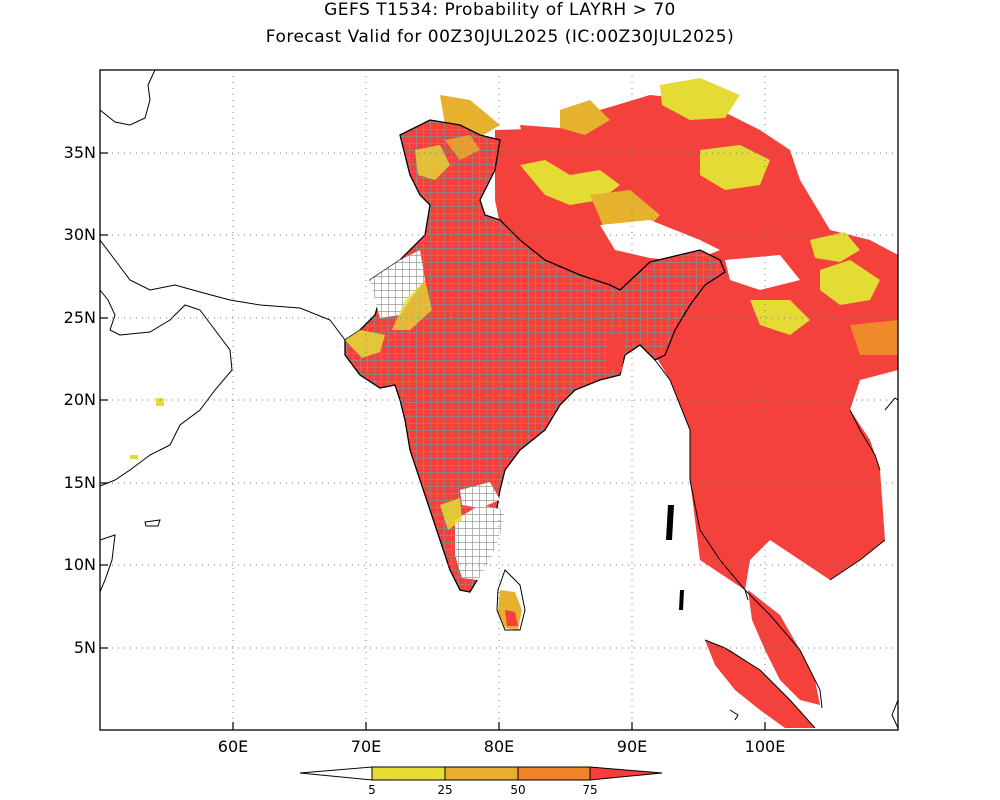  I want to click on lon-label-70e: 70E, so click(366, 746).